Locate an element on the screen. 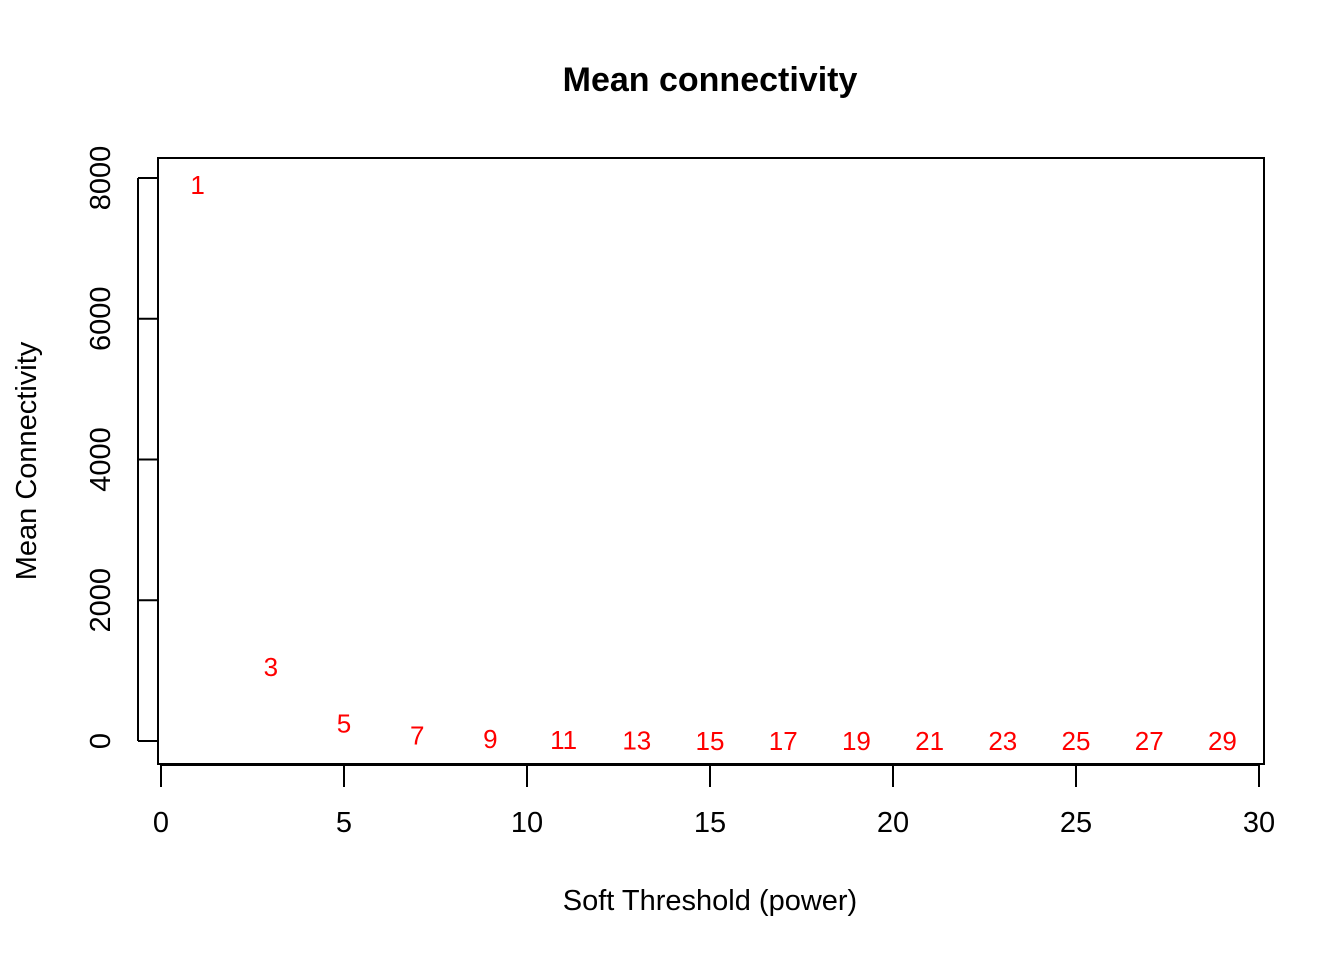 The width and height of the screenshot is (1344, 960). data-point-label: 27 is located at coordinates (1149, 741).